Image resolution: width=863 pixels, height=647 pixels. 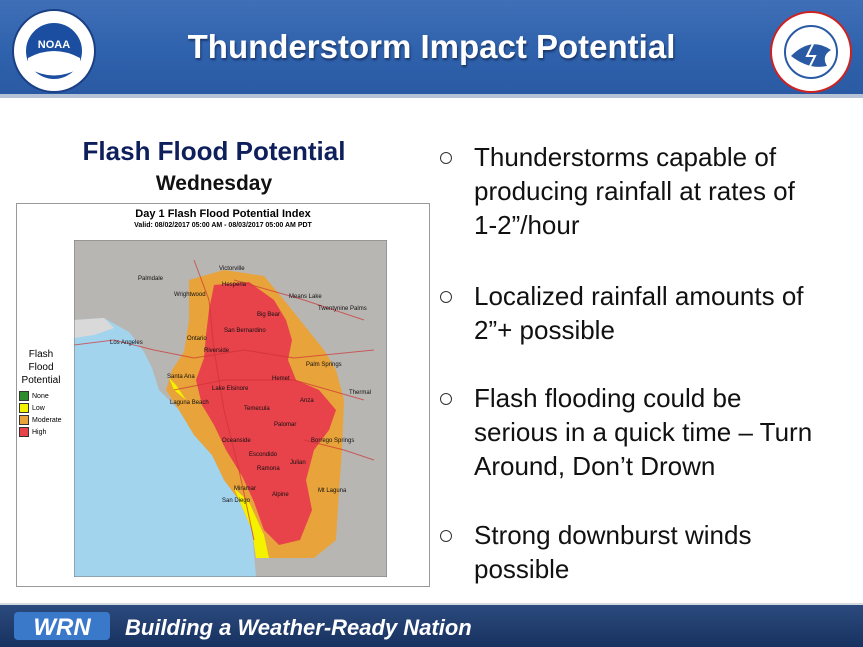 What do you see at coordinates (280, 495) in the screenshot?
I see `city-label: Alpine` at bounding box center [280, 495].